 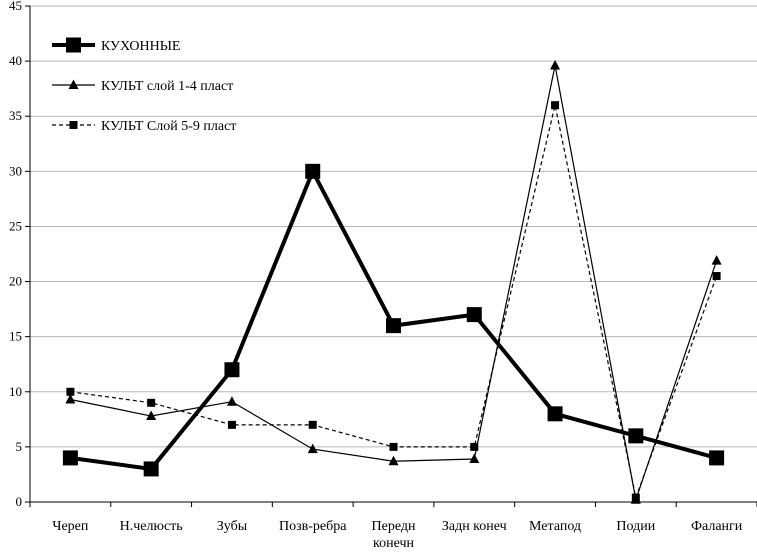 What do you see at coordinates (140, 46) in the screenshot?
I see `legend-label: КУХОННЫЕ` at bounding box center [140, 46].